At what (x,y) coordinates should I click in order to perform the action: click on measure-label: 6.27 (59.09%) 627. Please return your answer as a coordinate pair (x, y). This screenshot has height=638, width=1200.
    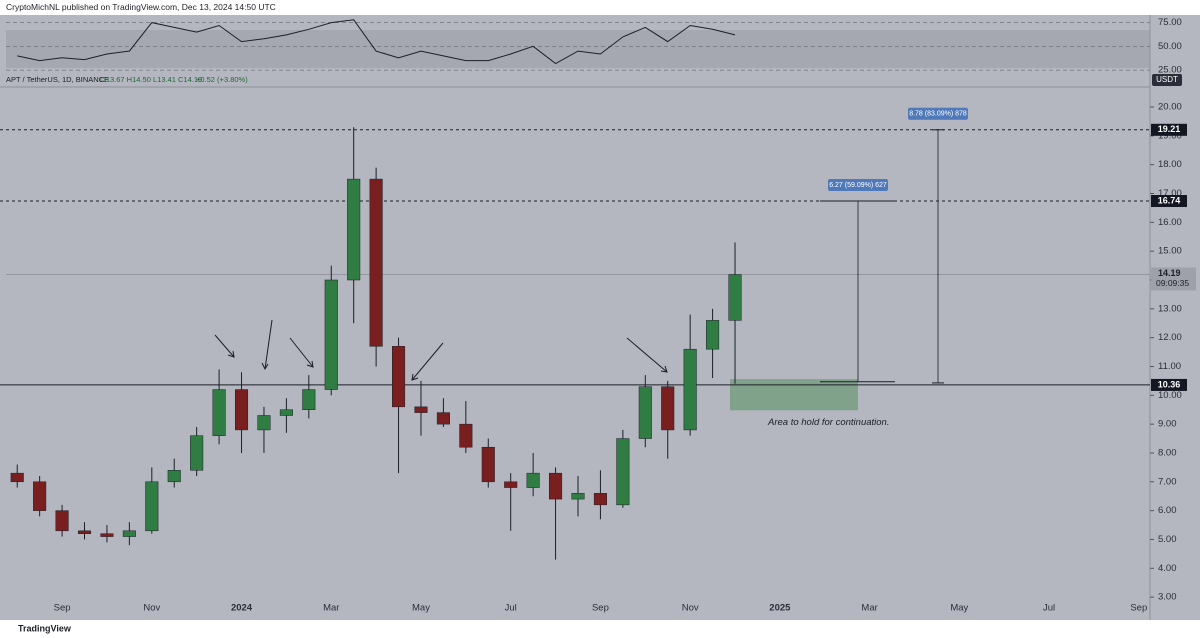
    Looking at the image, I should click on (858, 185).